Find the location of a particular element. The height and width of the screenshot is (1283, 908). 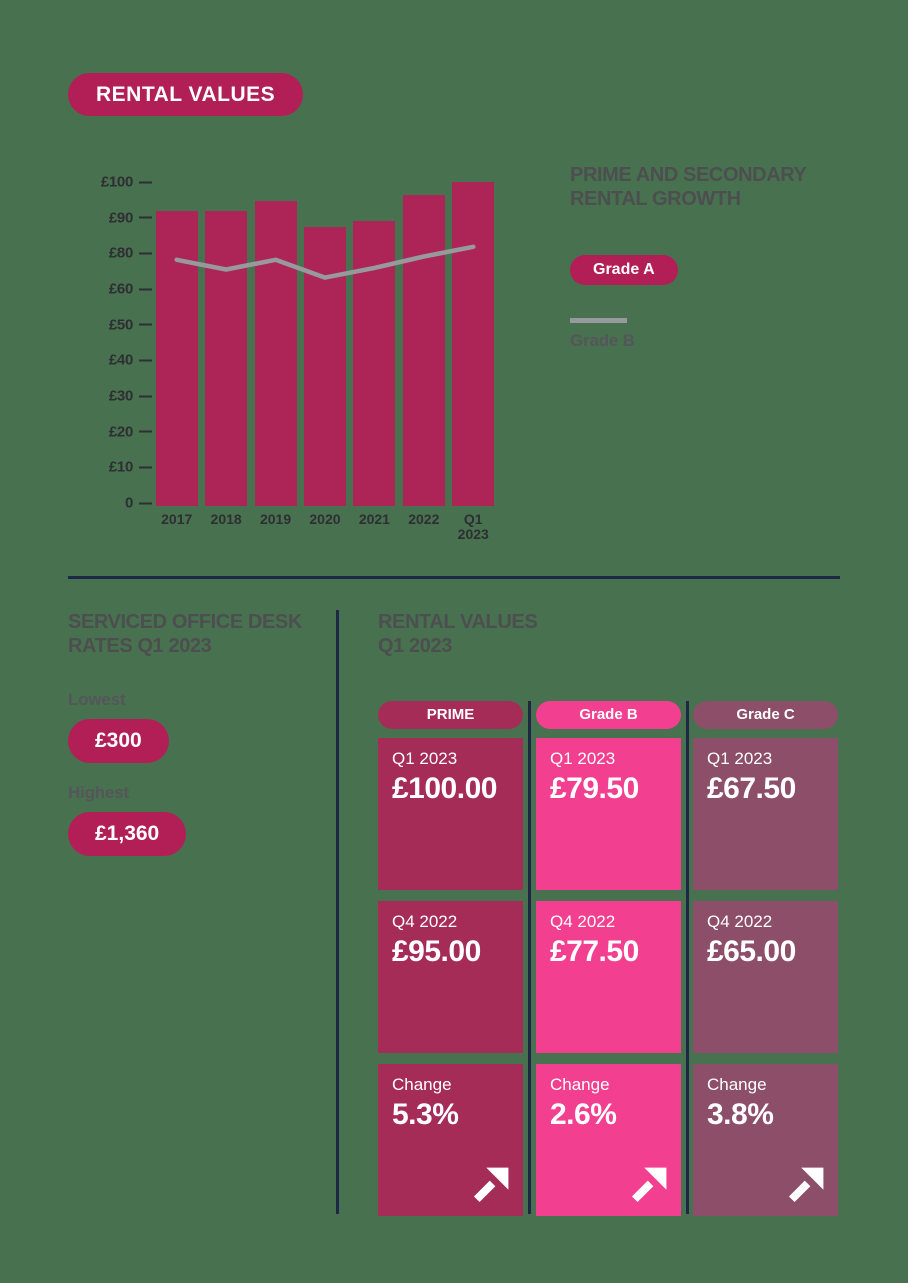

chart-title: PRIME AND SECONDARY RENTAL GROWTH is located at coordinates (710, 187).